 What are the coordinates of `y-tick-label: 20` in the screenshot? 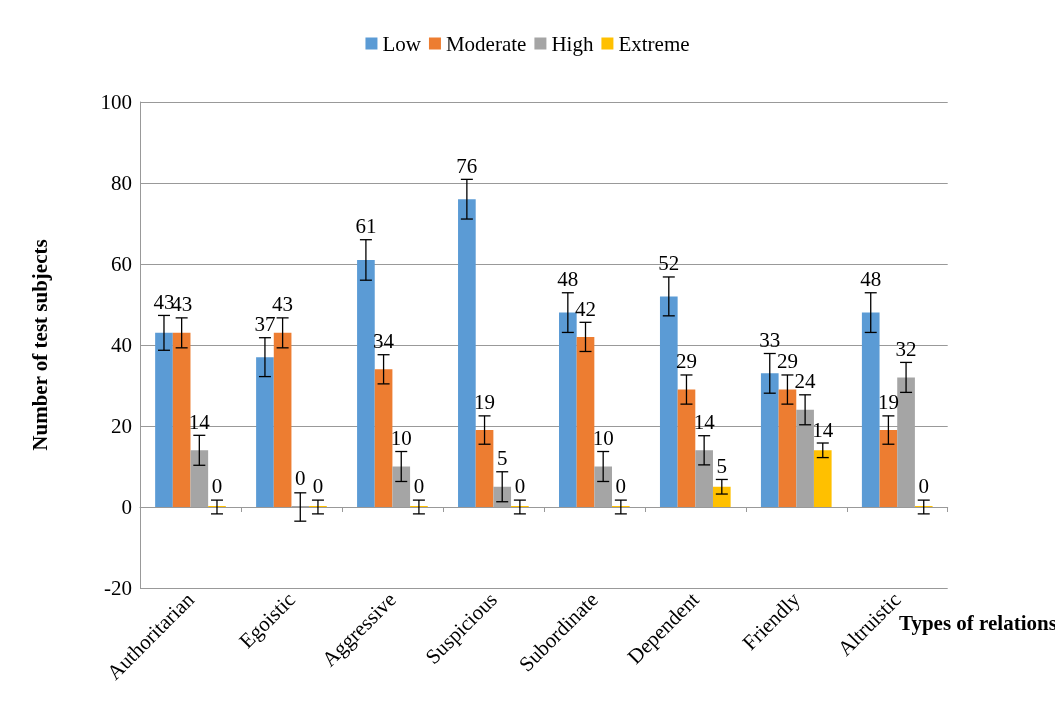 It's located at (121, 426).